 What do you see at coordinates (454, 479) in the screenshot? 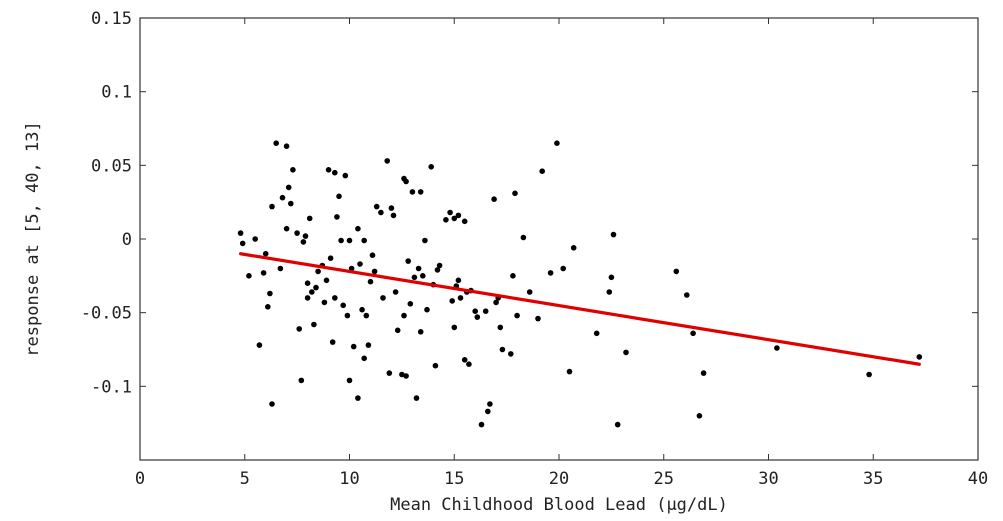
I see `x-tick-label: 15` at bounding box center [454, 479].